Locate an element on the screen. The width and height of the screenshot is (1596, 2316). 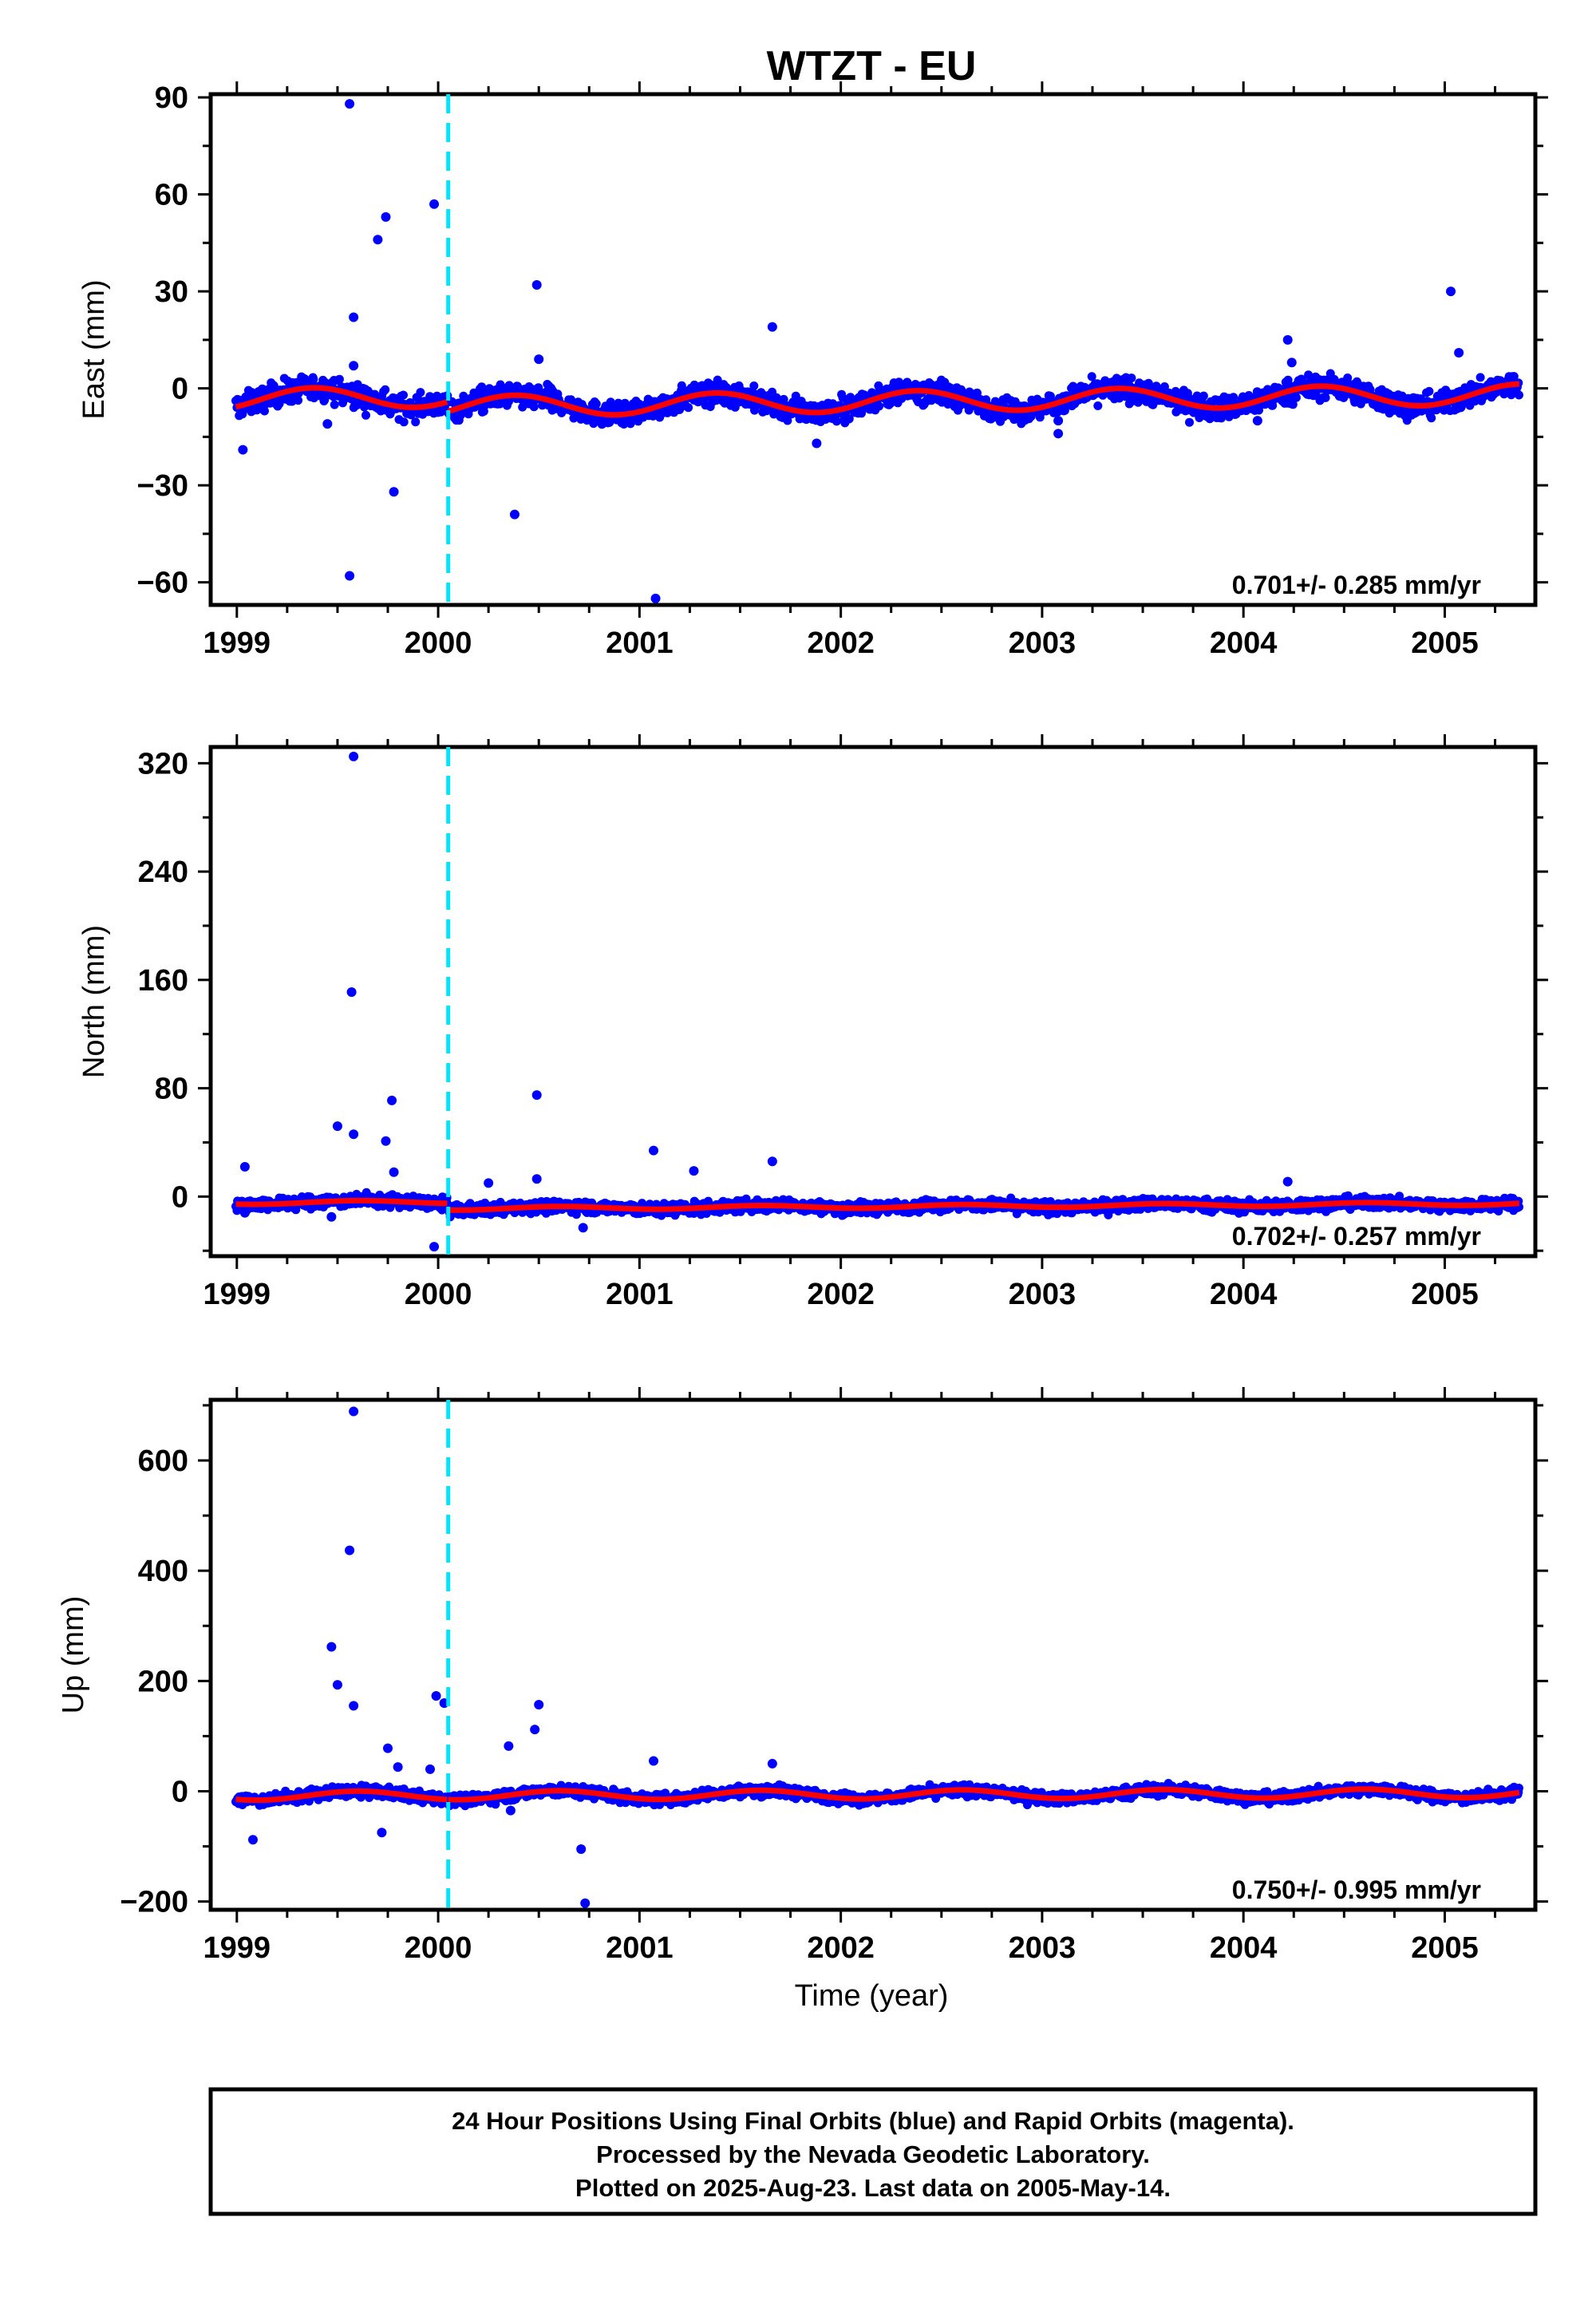
footer-box is located at coordinates (873, 2151).